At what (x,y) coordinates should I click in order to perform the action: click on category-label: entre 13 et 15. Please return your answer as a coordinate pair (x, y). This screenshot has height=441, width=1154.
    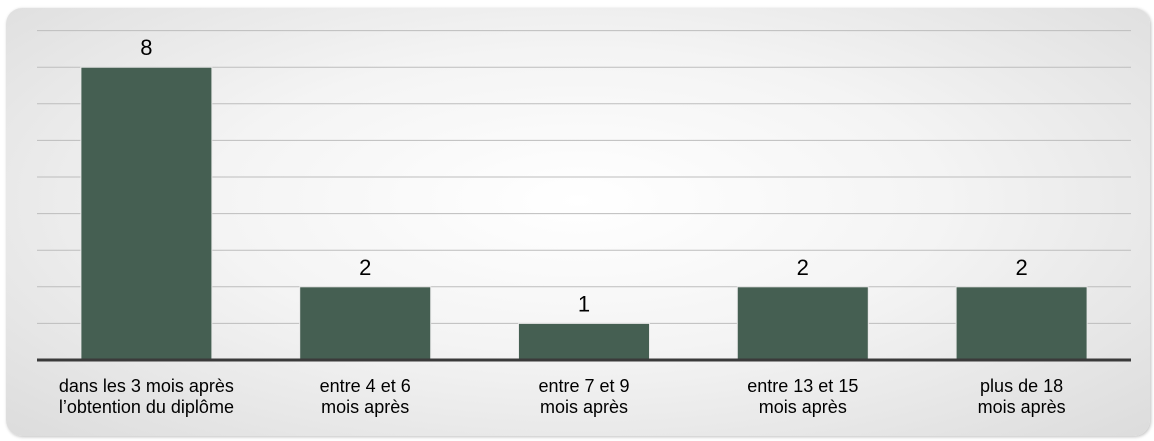
    Looking at the image, I should click on (802, 386).